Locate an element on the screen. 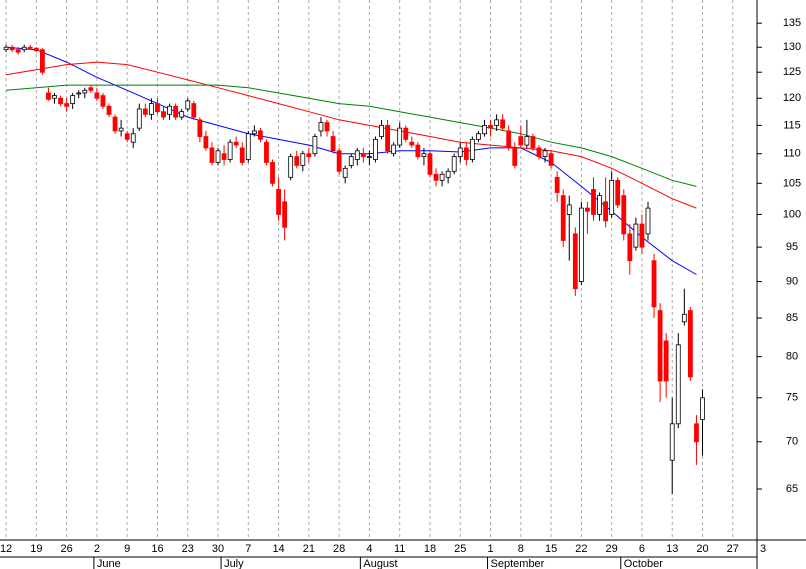 Image resolution: width=806 pixels, height=569 pixels. y-tick-label: 130 is located at coordinates (792, 47).